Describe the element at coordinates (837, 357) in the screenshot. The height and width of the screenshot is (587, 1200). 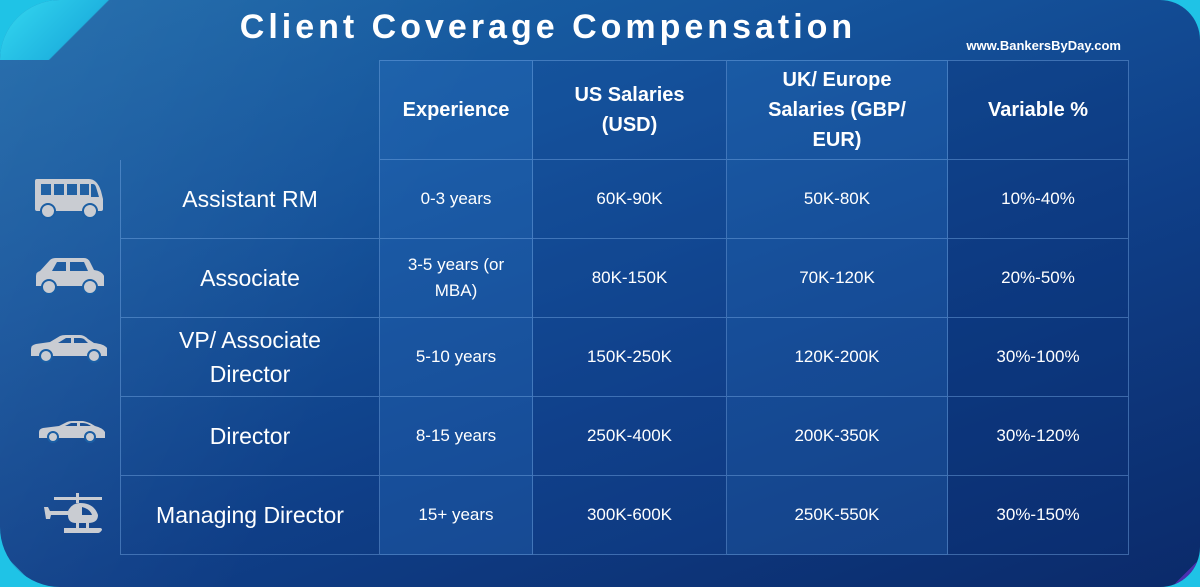
I see `table-row-uk-salary: 120K-200K` at that location.